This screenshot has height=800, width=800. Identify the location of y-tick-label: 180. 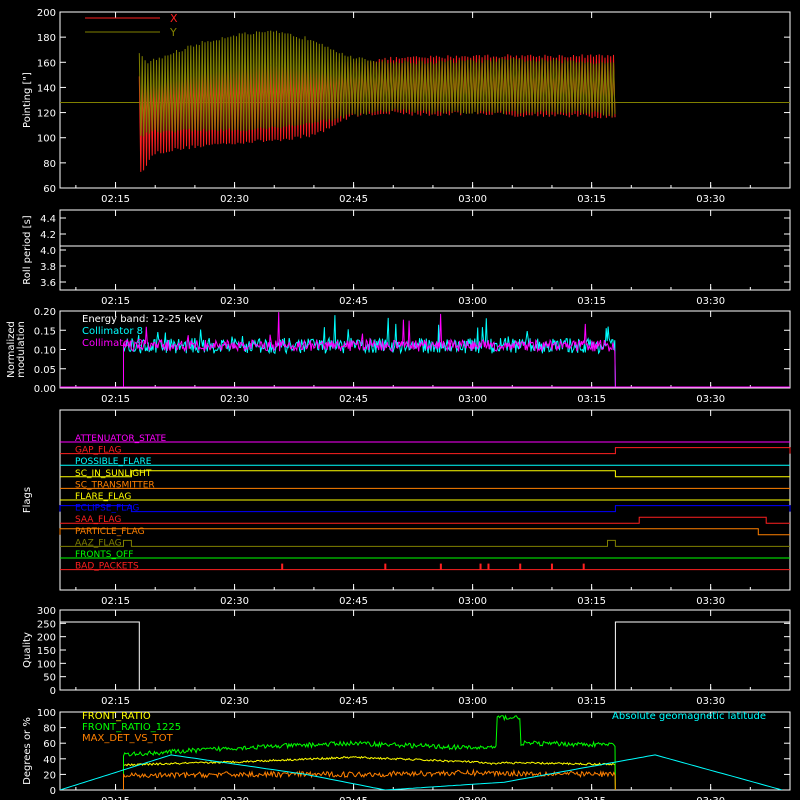
(46, 38).